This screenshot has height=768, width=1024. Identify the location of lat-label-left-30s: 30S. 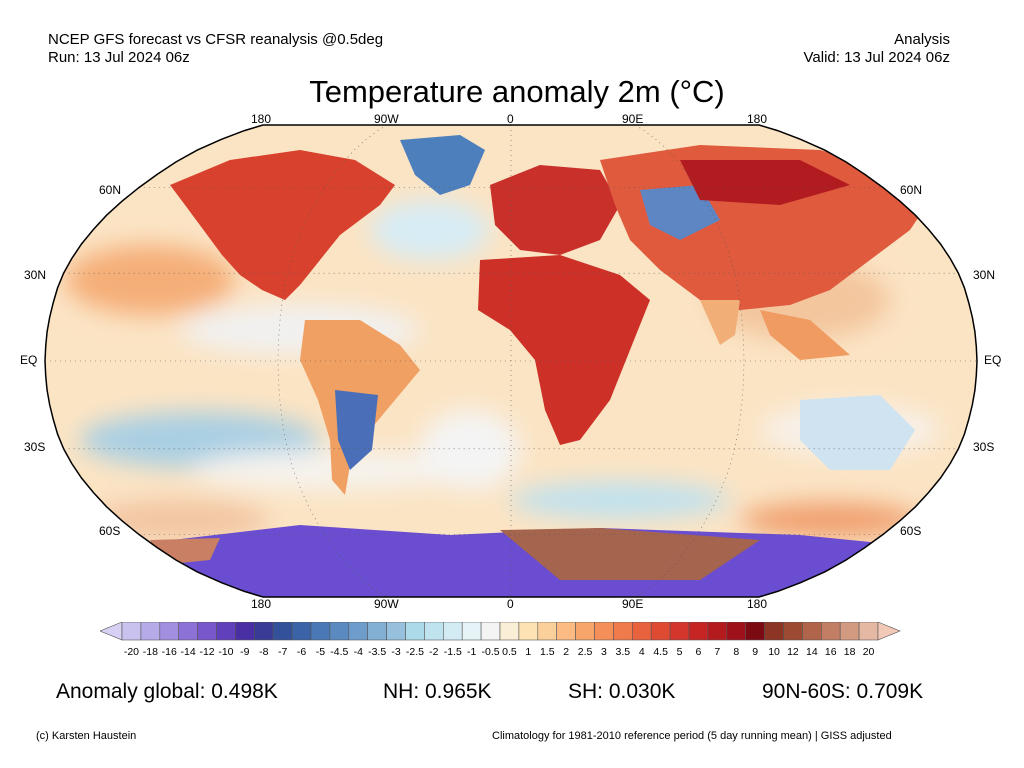
(35, 447).